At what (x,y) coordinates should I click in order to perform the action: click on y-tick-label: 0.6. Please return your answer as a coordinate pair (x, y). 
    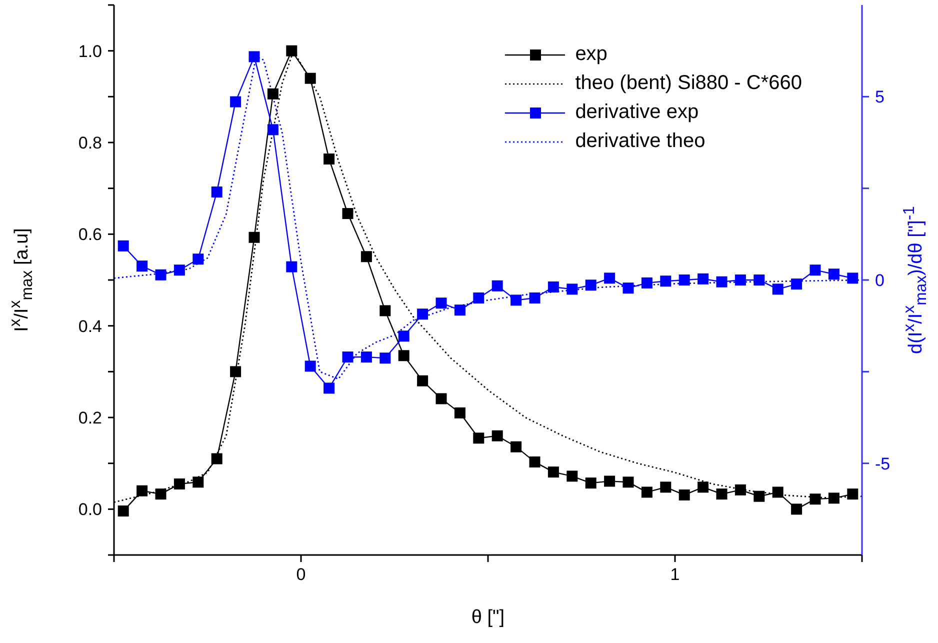
    Looking at the image, I should click on (90, 234).